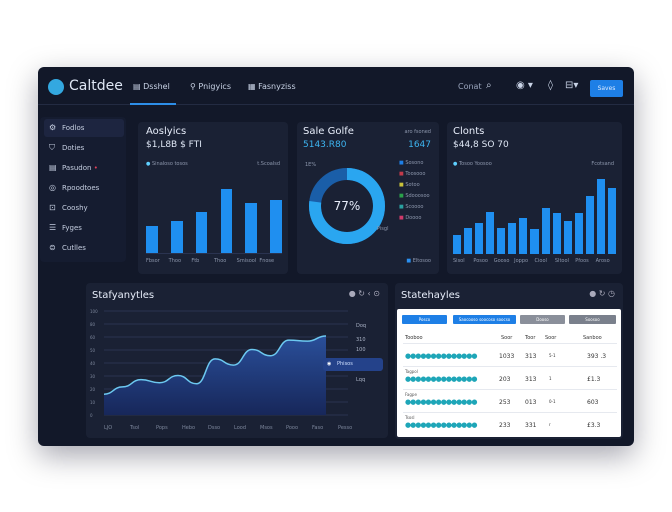 This screenshot has width=672, height=512. What do you see at coordinates (611, 293) in the screenshot?
I see `clock-icon: ◷` at bounding box center [611, 293].